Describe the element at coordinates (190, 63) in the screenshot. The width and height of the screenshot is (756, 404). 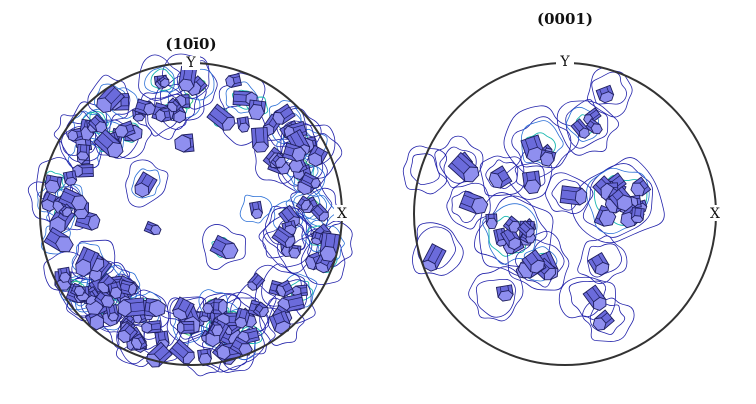
I see `axis-label-y-left: Y` at that location.